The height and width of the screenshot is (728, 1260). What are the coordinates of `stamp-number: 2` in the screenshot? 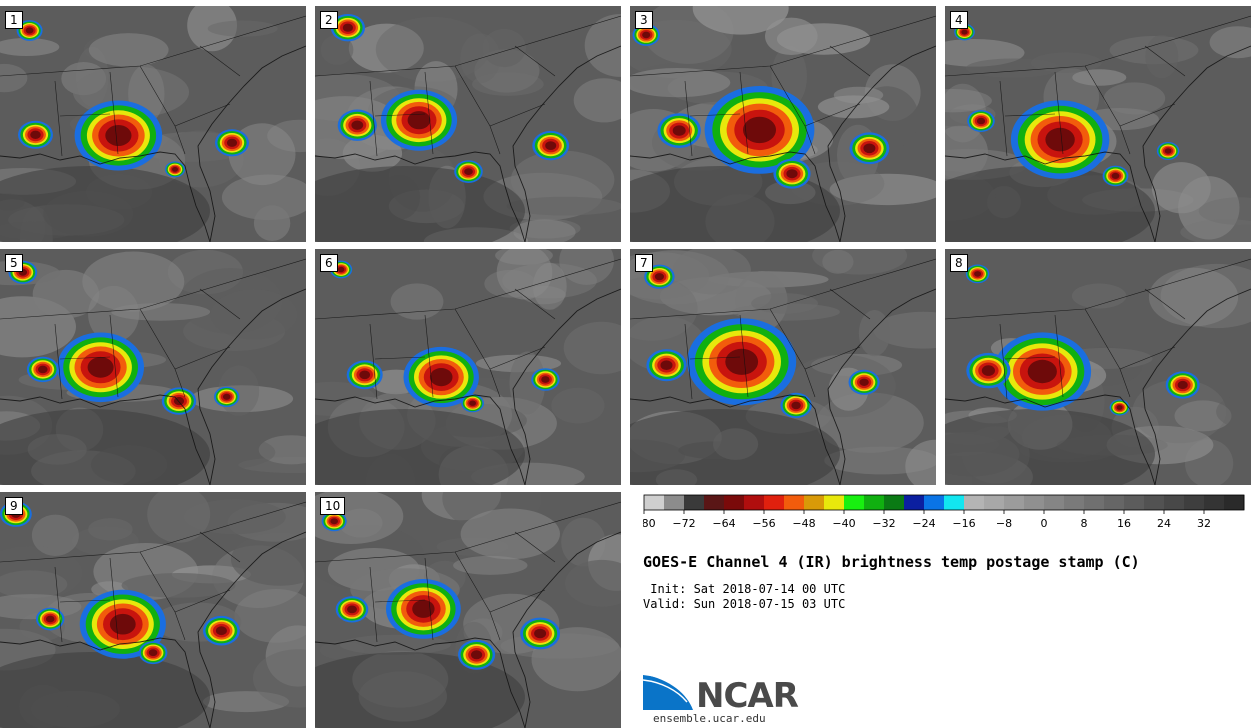 It's located at (329, 20).